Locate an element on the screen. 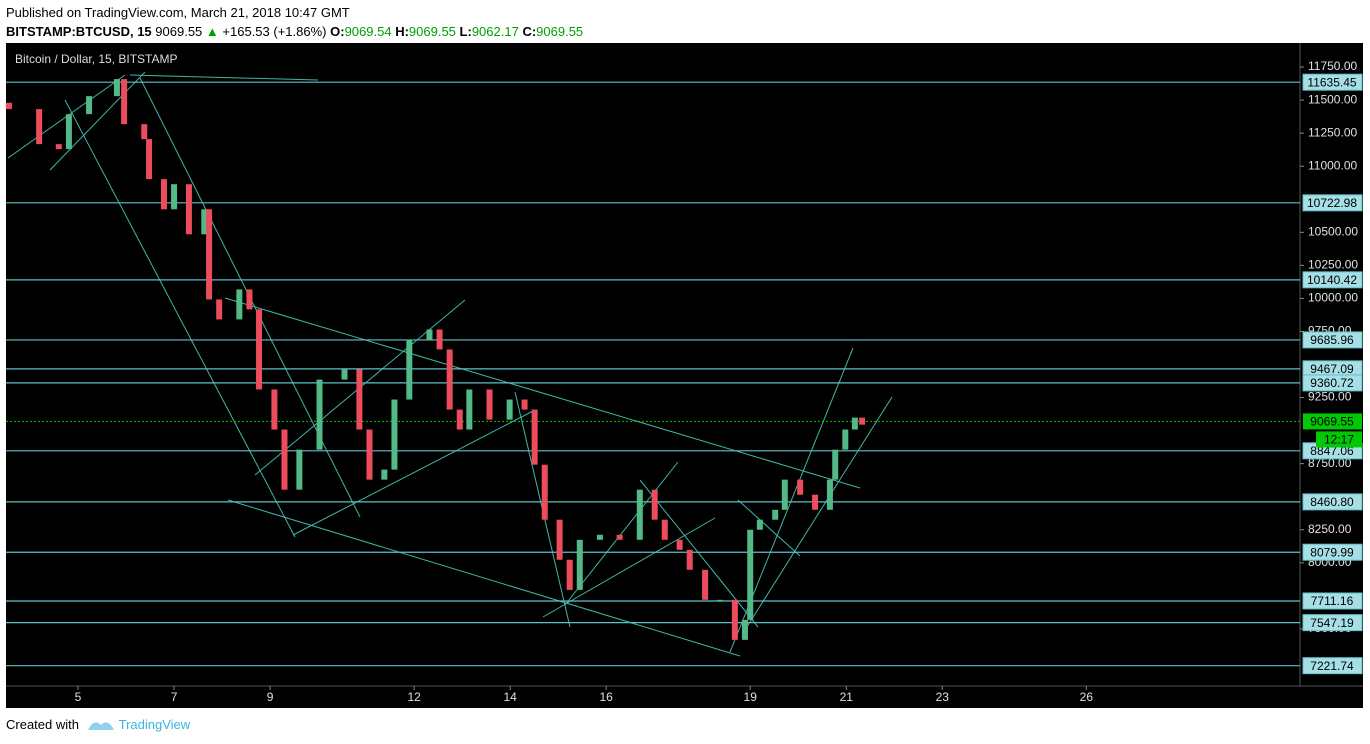 This screenshot has height=744, width=1370. level-label: 7711.16 is located at coordinates (1332, 601).